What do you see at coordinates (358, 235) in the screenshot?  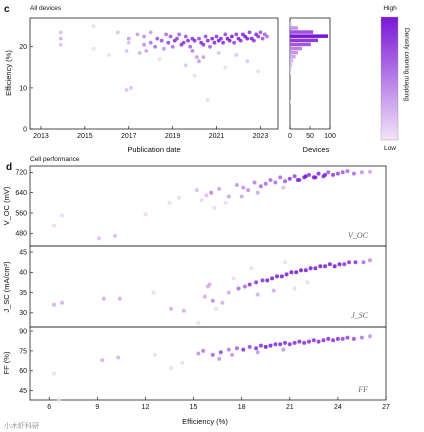 I see `voc-annotation: V_OC` at bounding box center [358, 235].